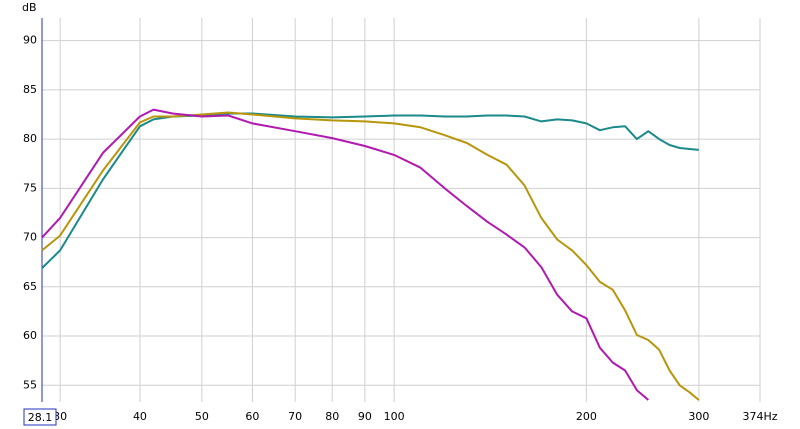  Describe the element at coordinates (60, 416) in the screenshot. I see `x-tick-label: 30` at that location.